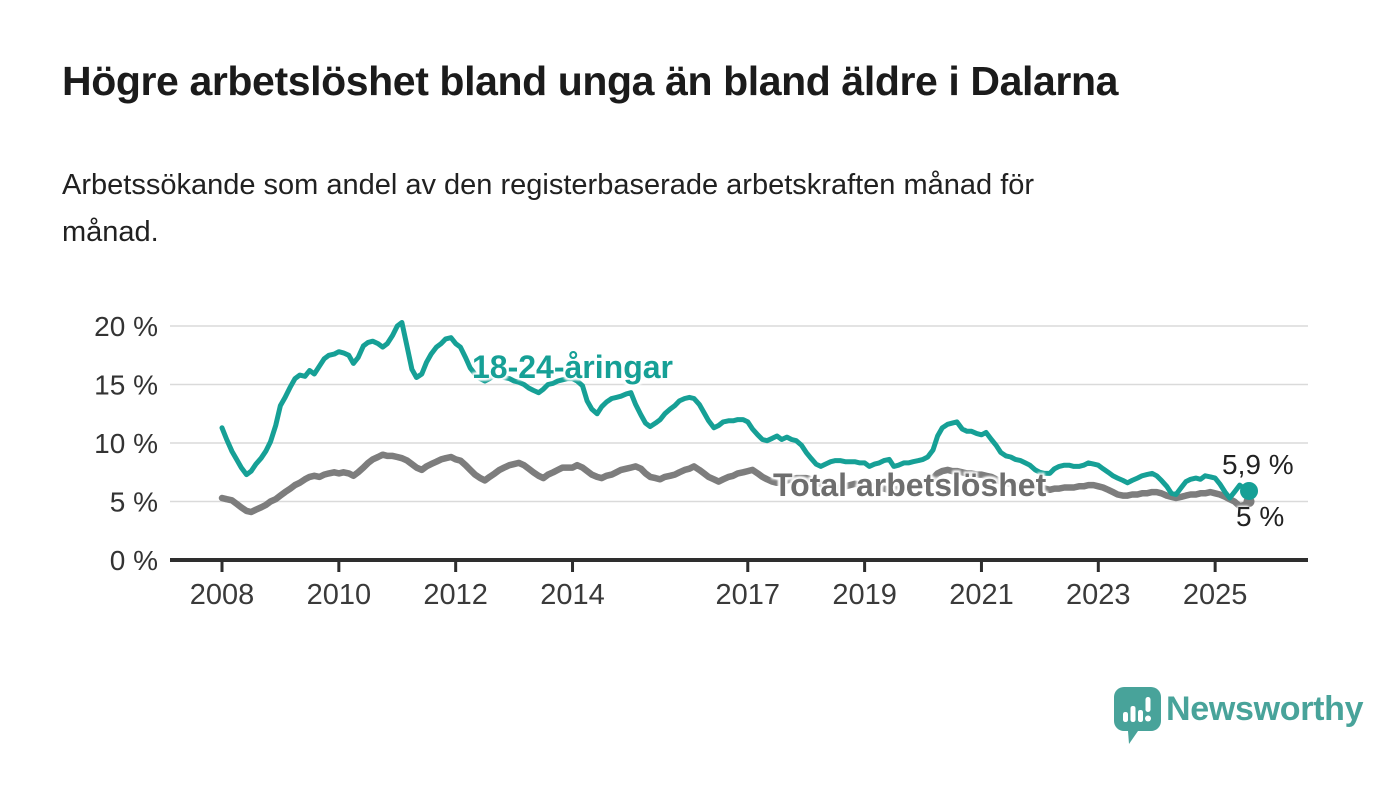  Describe the element at coordinates (126, 443) in the screenshot. I see `y-tick-label: 10 %` at that location.